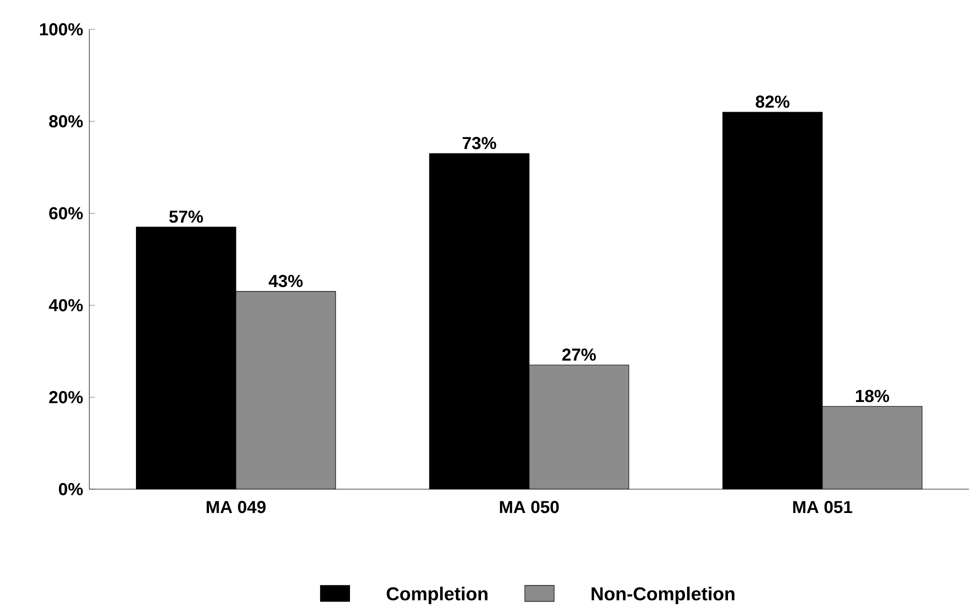 Image resolution: width=973 pixels, height=608 pixels. Describe the element at coordinates (236, 507) in the screenshot. I see `x-tick-label: MA 049` at that location.